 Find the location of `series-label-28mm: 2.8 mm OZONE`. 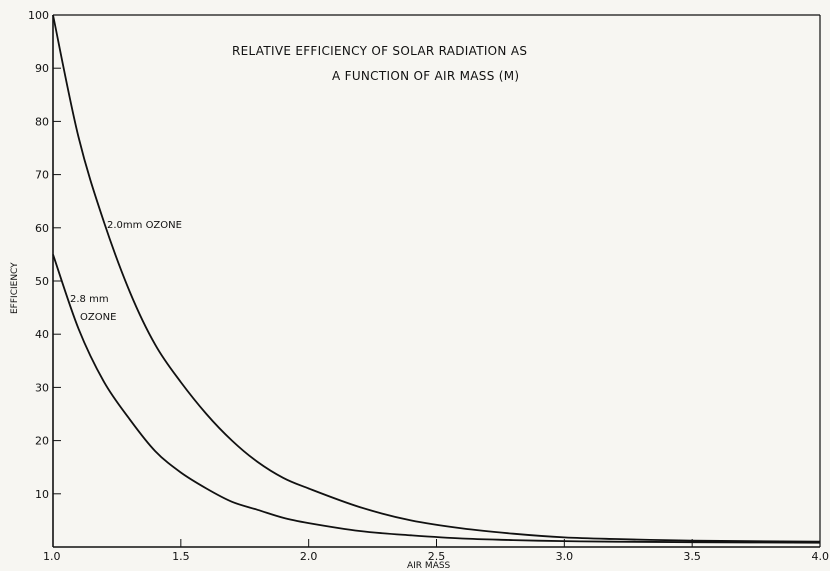

series-label-28mm: 2.8 mm OZONE is located at coordinates (93, 308).